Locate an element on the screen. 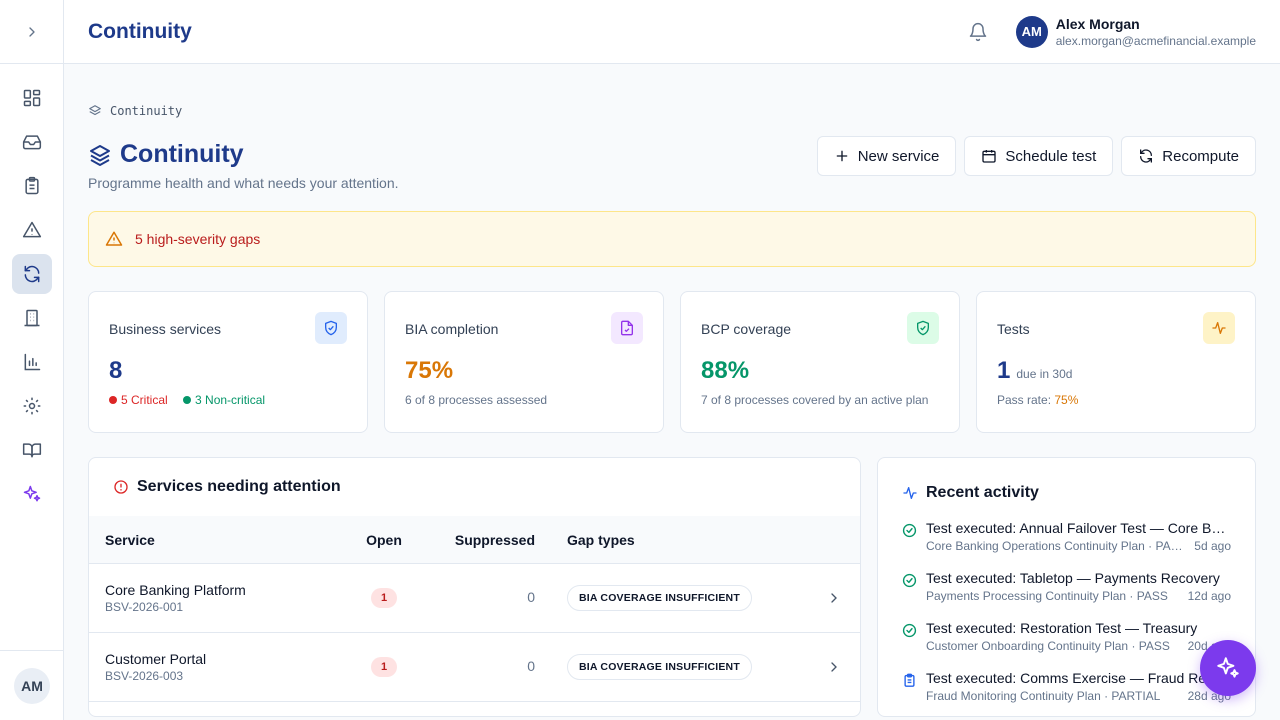 This screenshot has width=1280, height=720. activity-panel-header: Recent activity is located at coordinates (1066, 493).